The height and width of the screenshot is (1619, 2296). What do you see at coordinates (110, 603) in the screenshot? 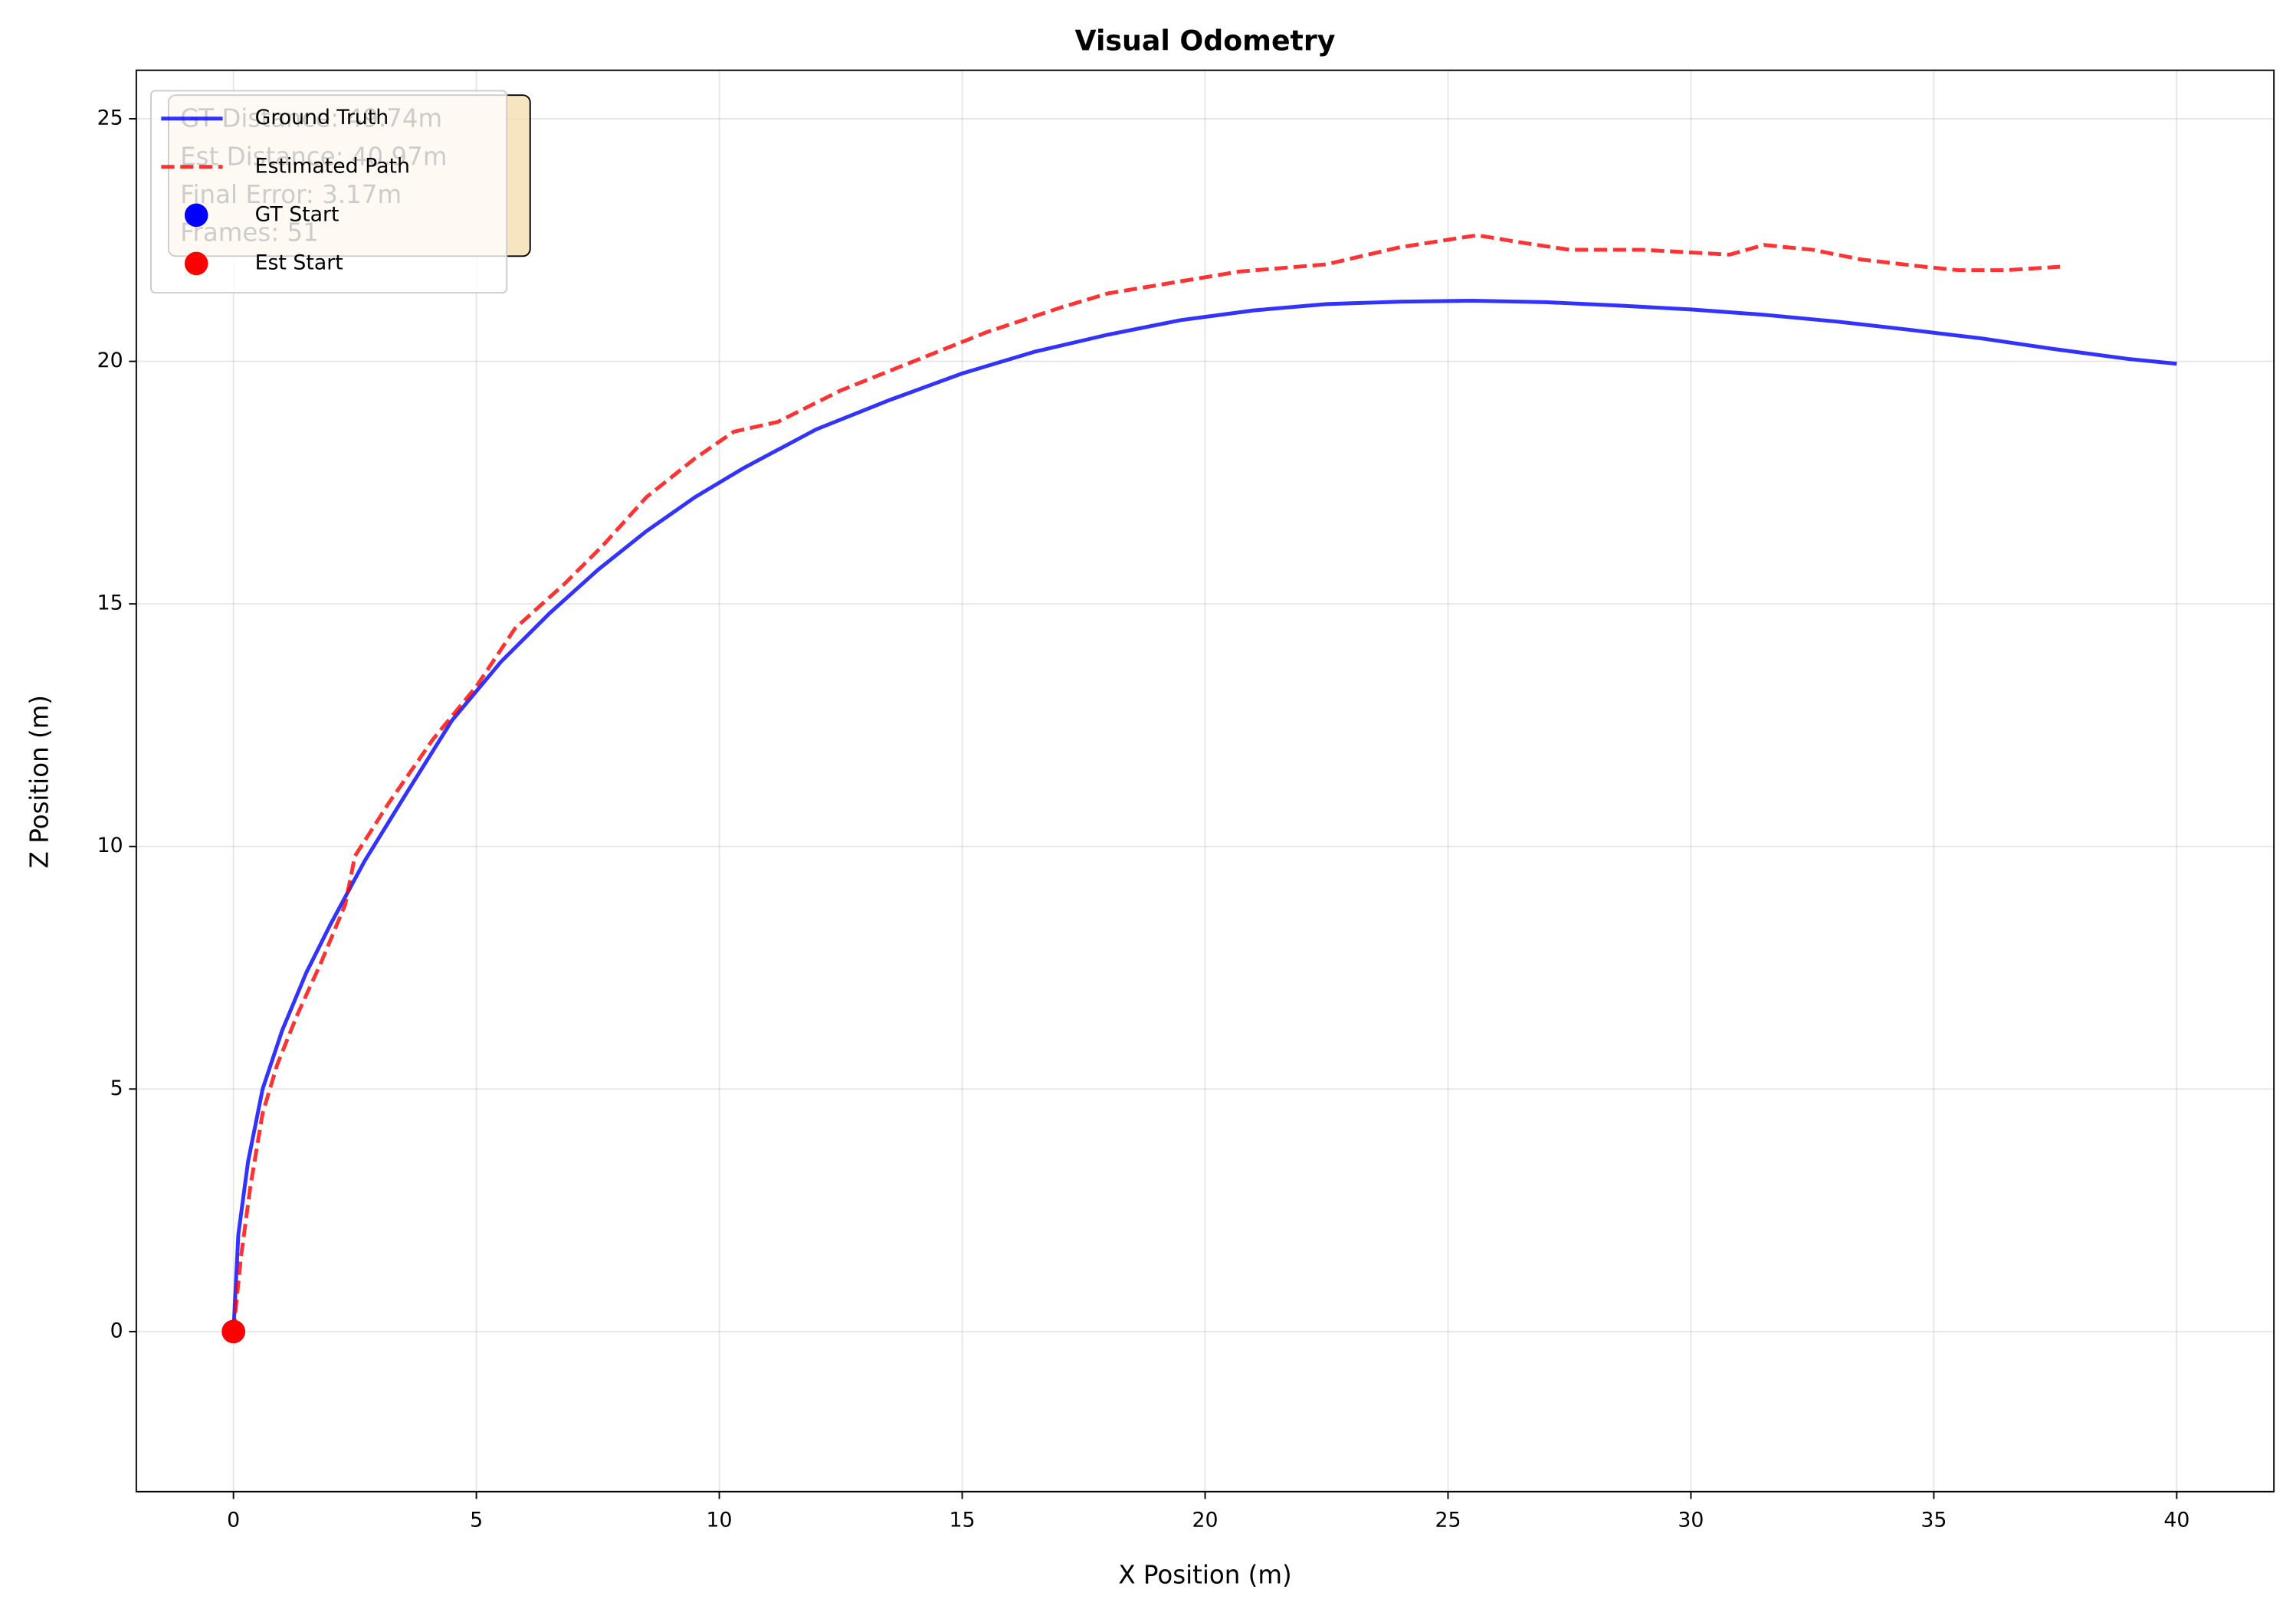
I see `y-tick-label: 15` at bounding box center [110, 603].